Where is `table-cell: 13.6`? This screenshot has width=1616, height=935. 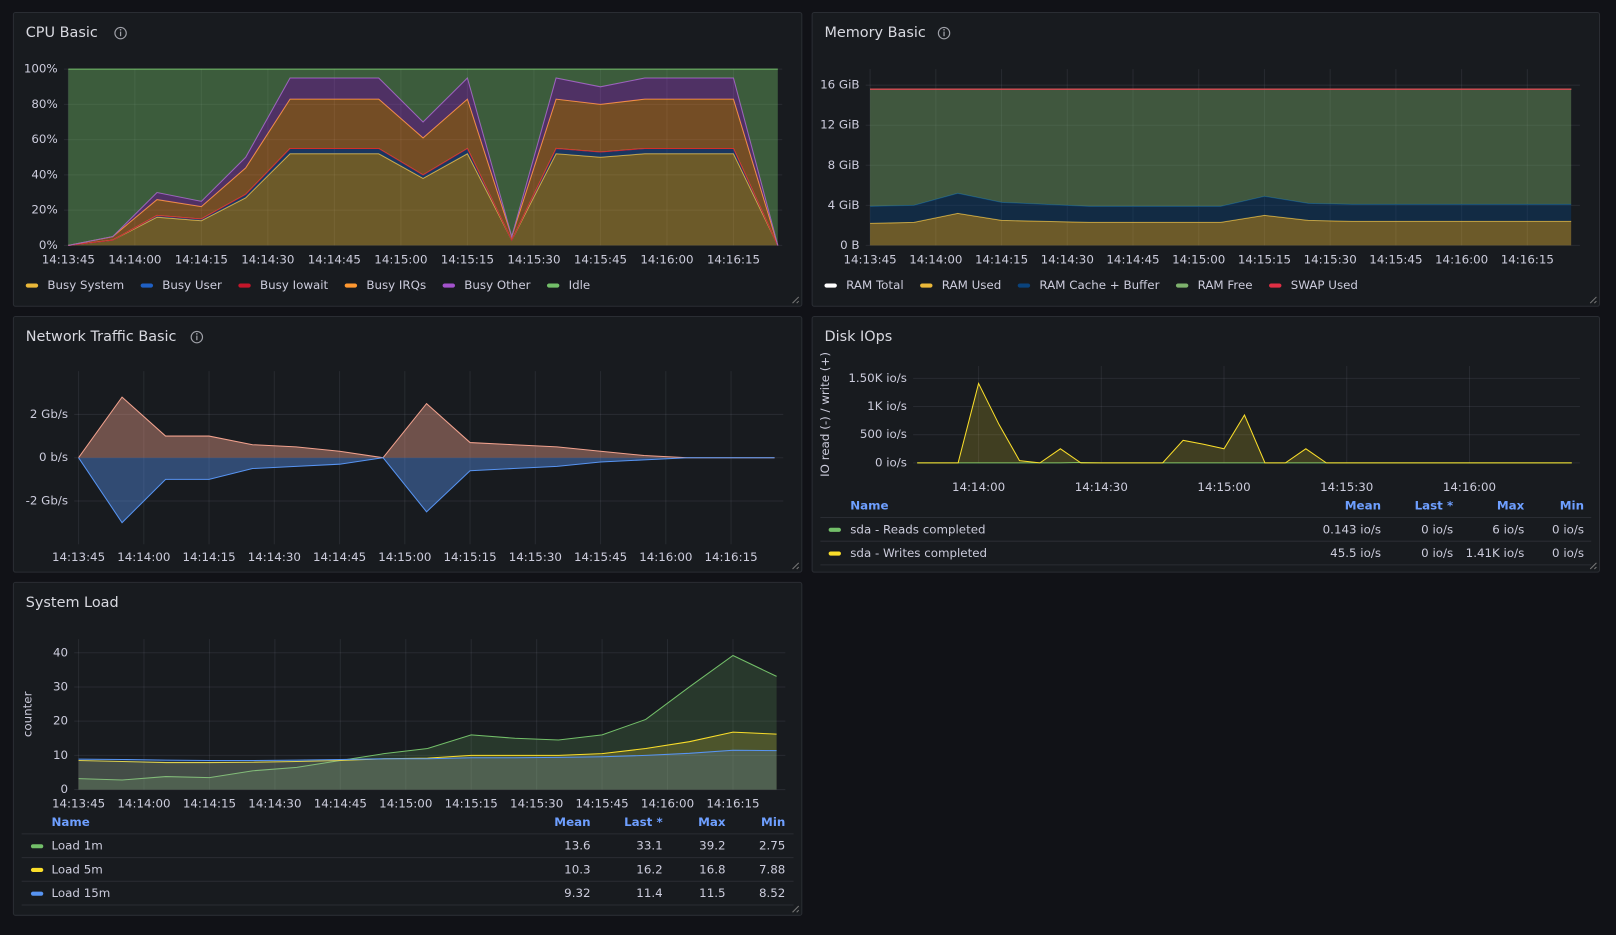 table-cell: 13.6 is located at coordinates (577, 846).